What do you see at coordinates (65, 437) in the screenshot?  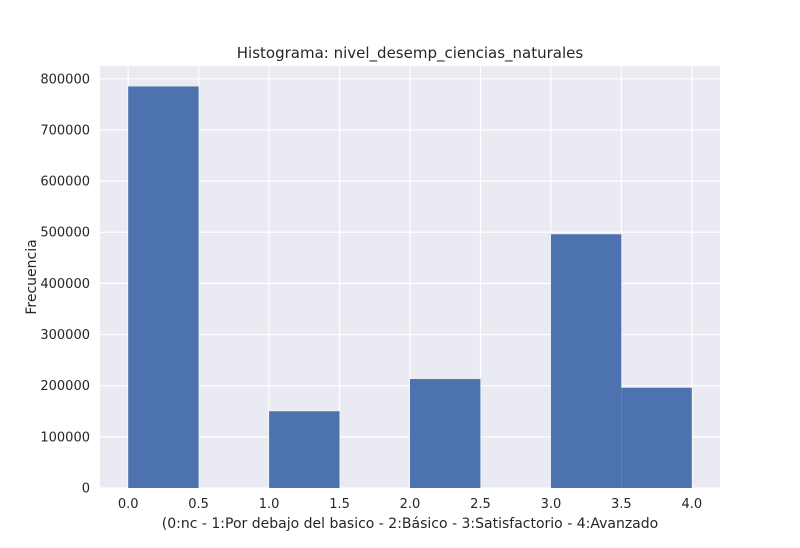 I see `y-tick-label: 100000` at bounding box center [65, 437].